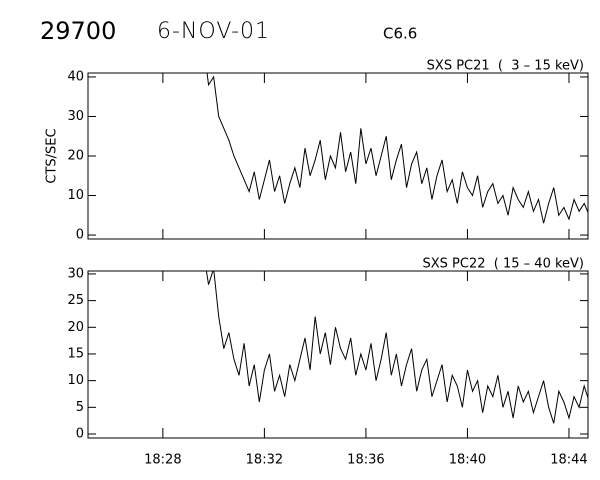 This screenshot has width=600, height=480. Describe the element at coordinates (505, 66) in the screenshot. I see `panel-subtitle: SXS PC21 ( 3 – 15 keV)` at that location.